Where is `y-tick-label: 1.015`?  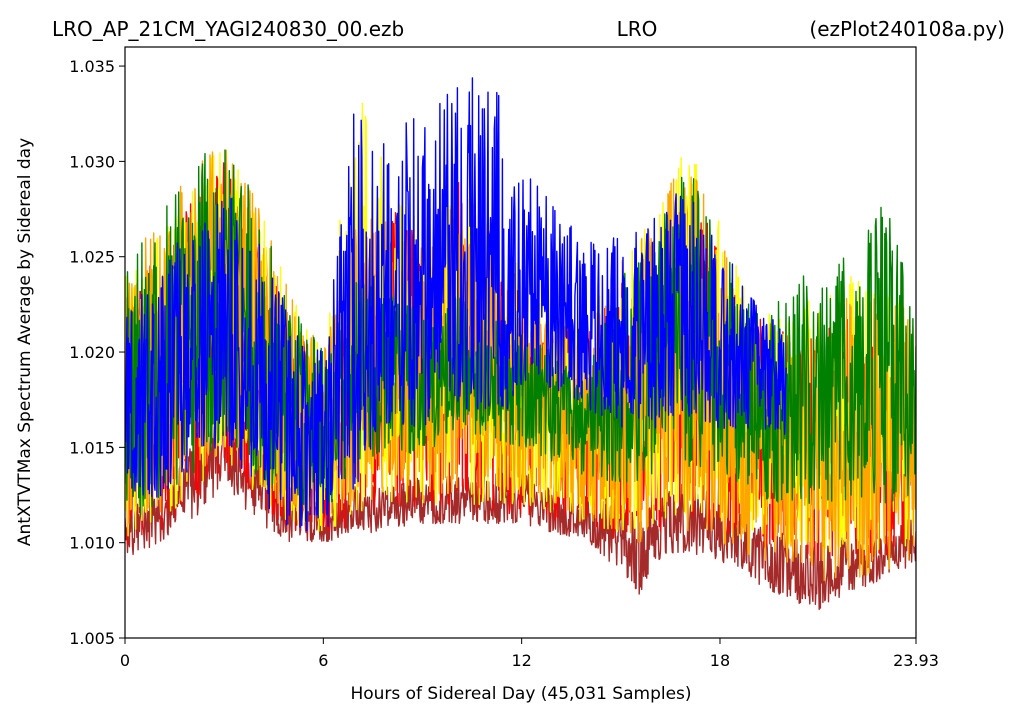
y-tick-label: 1.015 is located at coordinates (92, 447).